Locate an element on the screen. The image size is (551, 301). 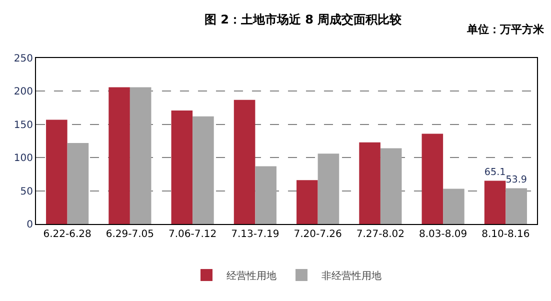
x-tick-label: 7.06-7.12 is located at coordinates (192, 234).